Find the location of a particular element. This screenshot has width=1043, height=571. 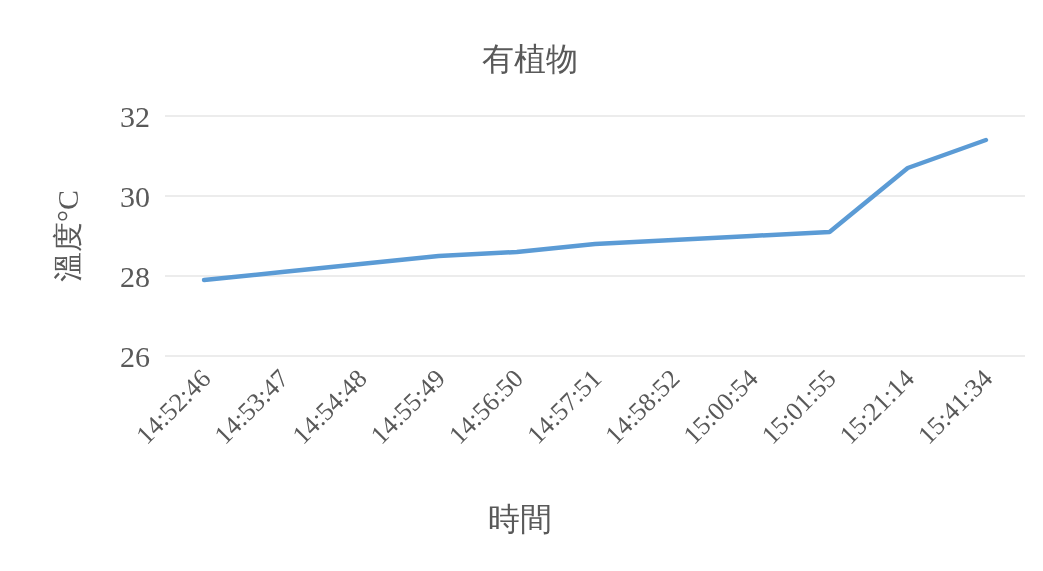

y-tick-label: 32 is located at coordinates (135, 116).